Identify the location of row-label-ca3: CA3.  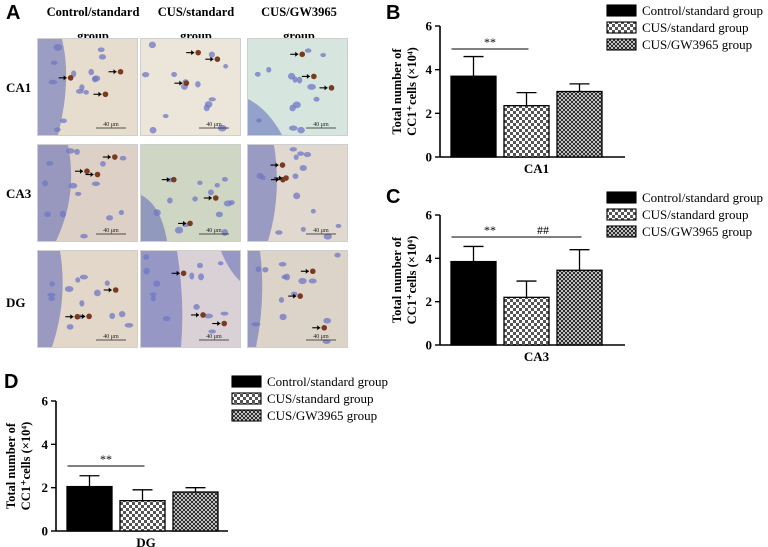
(19, 193).